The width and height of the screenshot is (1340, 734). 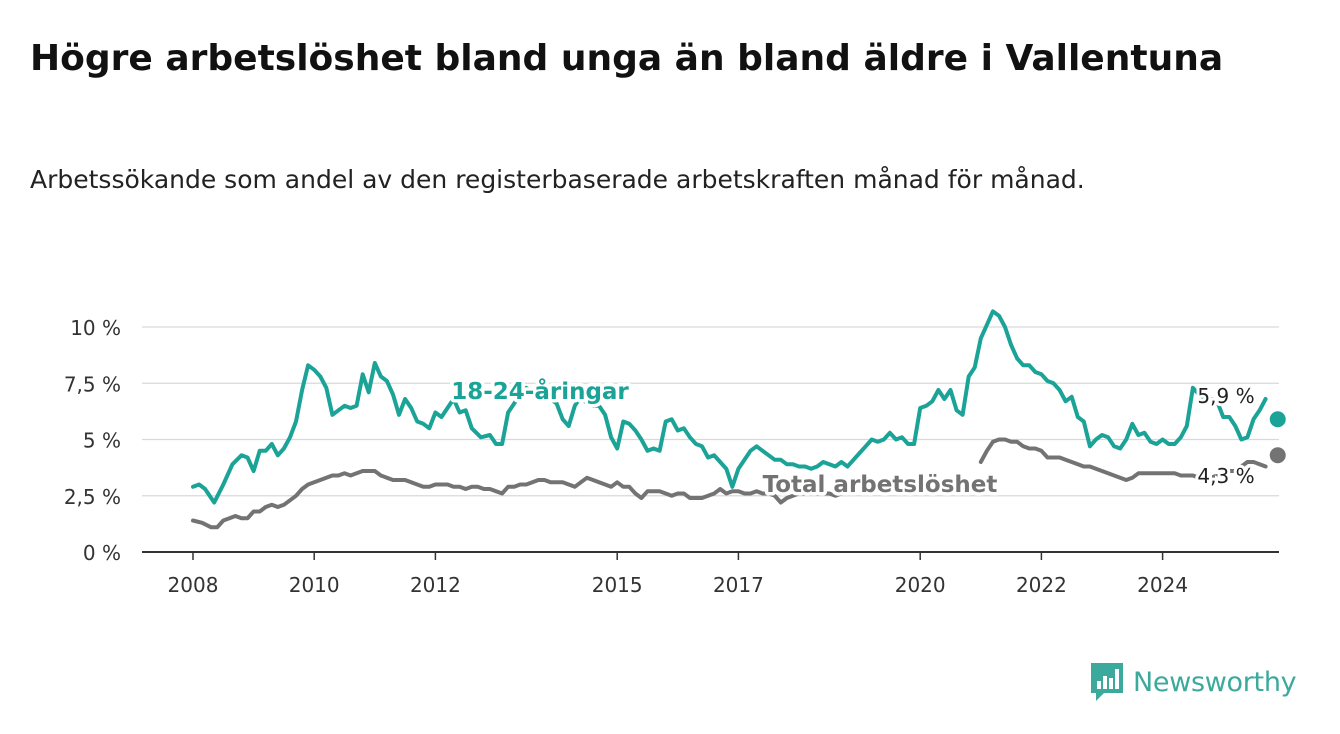 What do you see at coordinates (1277, 419) in the screenshot?
I see `series-end-dot-youth` at bounding box center [1277, 419].